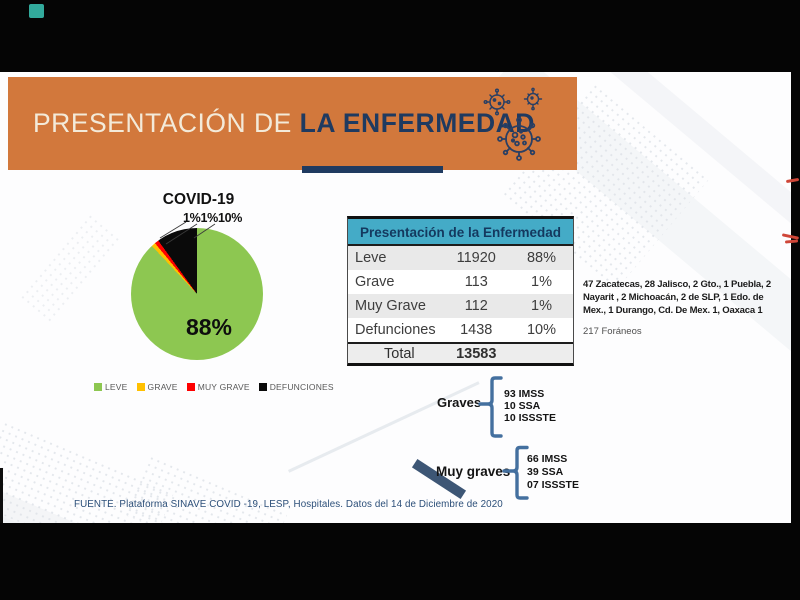 This screenshot has height=600, width=800. What do you see at coordinates (547, 459) in the screenshot?
I see `muy-graves-item: 66 IMSS` at bounding box center [547, 459].